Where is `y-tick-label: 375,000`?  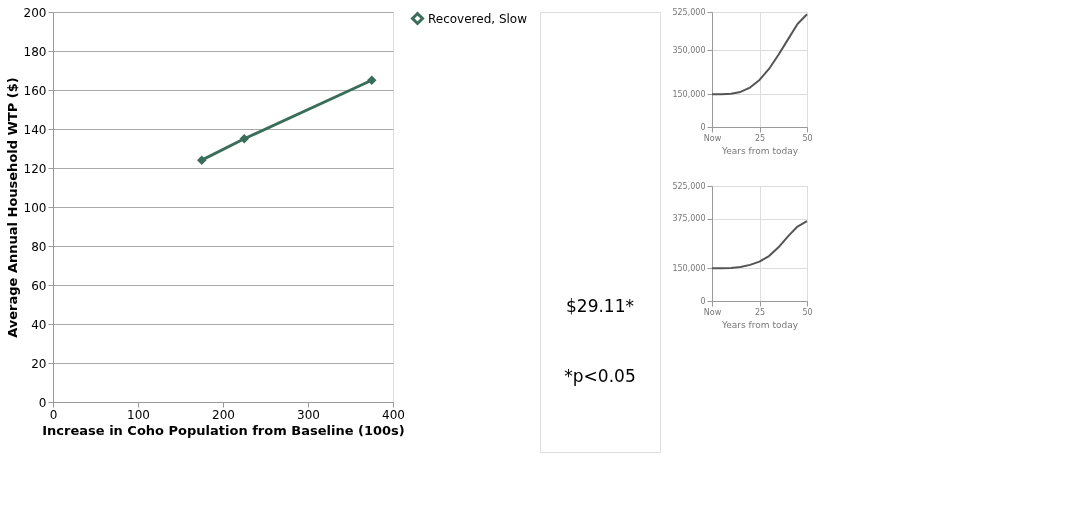
y-tick-label: 375,000 is located at coordinates (689, 219).